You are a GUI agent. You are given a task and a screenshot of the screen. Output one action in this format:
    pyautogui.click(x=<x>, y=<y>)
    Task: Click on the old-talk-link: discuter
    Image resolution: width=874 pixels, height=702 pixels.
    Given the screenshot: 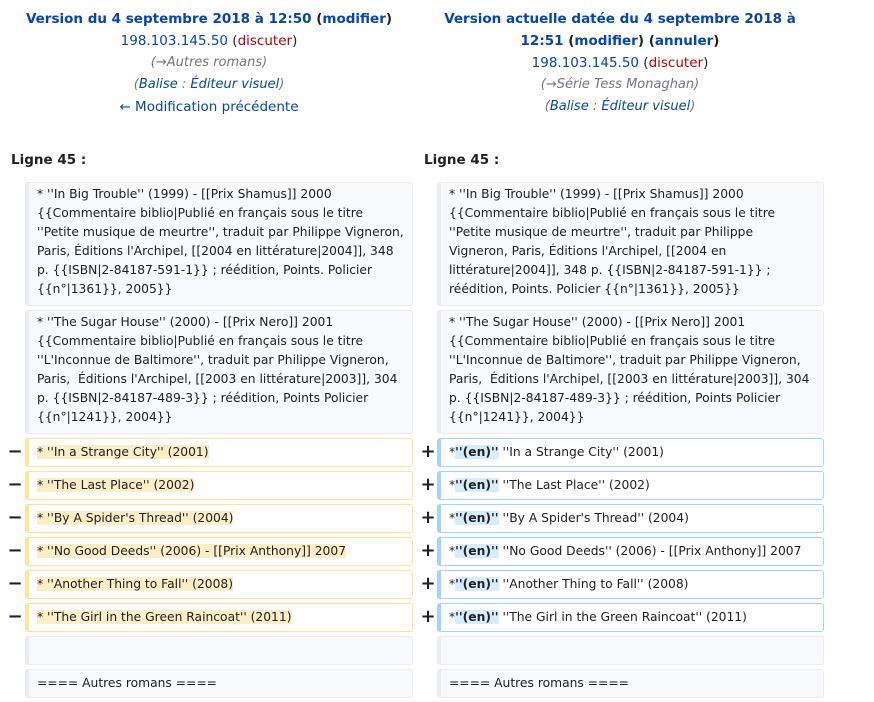 What is the action you would take?
    pyautogui.click(x=265, y=41)
    